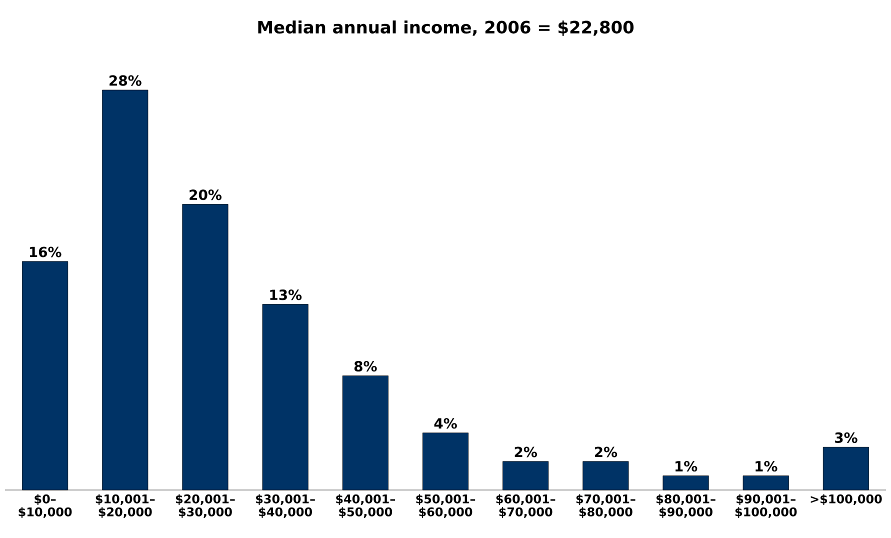 The width and height of the screenshot is (891, 538). Describe the element at coordinates (686, 506) in the screenshot. I see `x-tick-label: $80,001– $90,000` at that location.